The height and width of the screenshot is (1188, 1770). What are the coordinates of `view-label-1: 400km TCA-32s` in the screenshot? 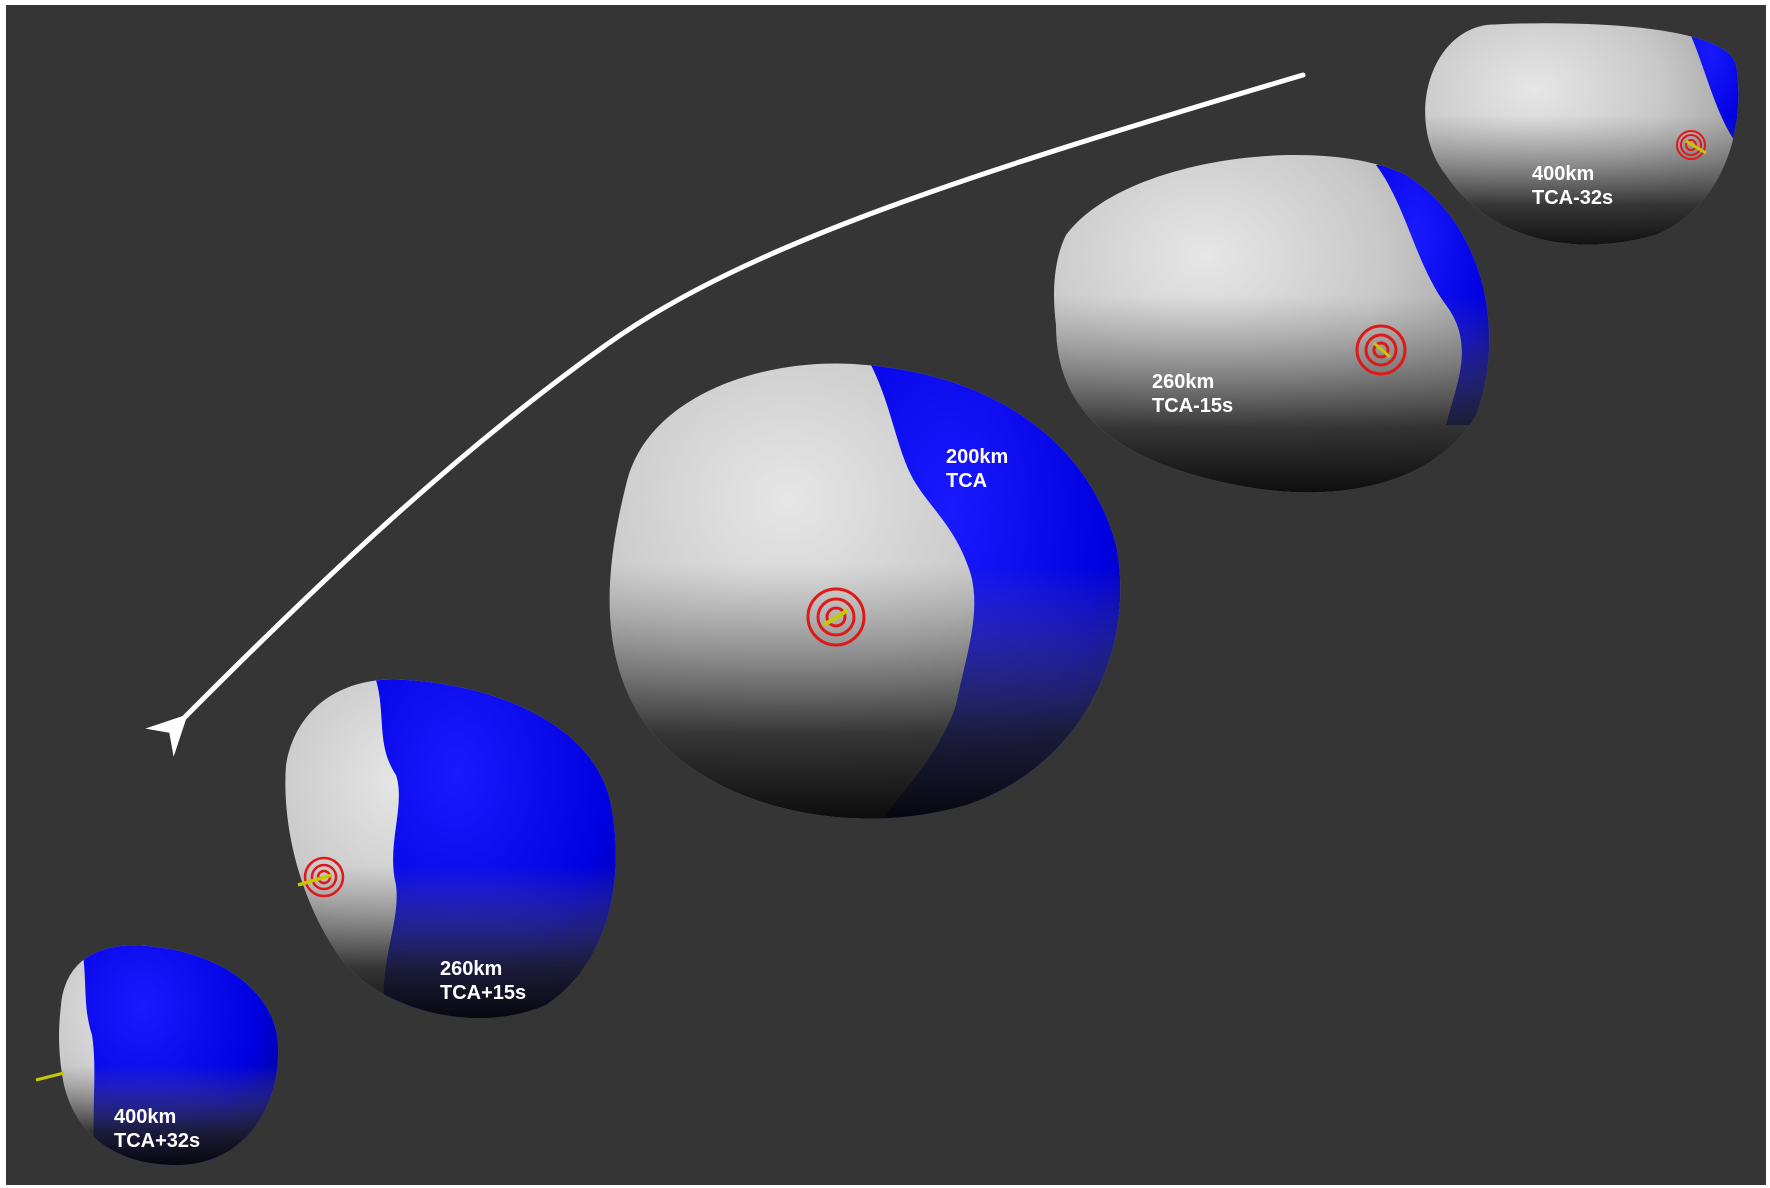 It's located at (1572, 186).